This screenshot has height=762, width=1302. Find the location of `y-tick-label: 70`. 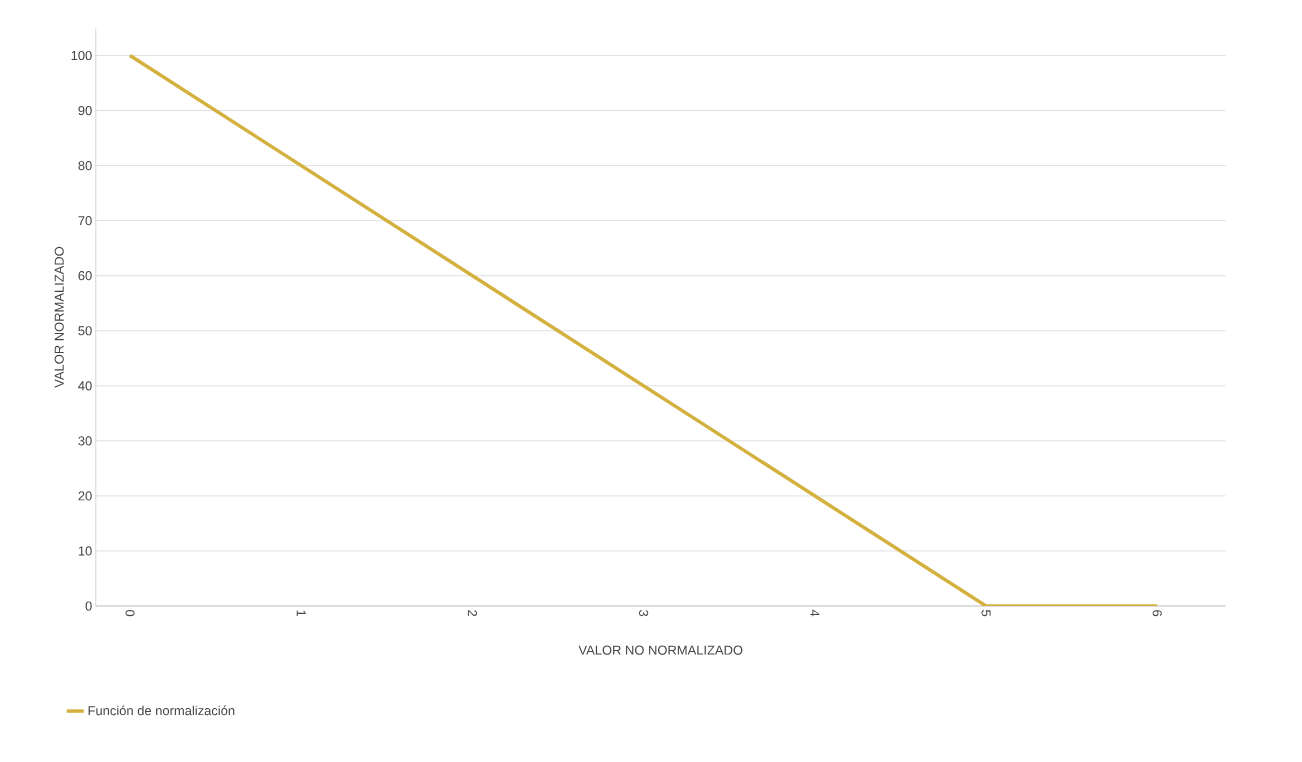

y-tick-label: 70 is located at coordinates (85, 221).